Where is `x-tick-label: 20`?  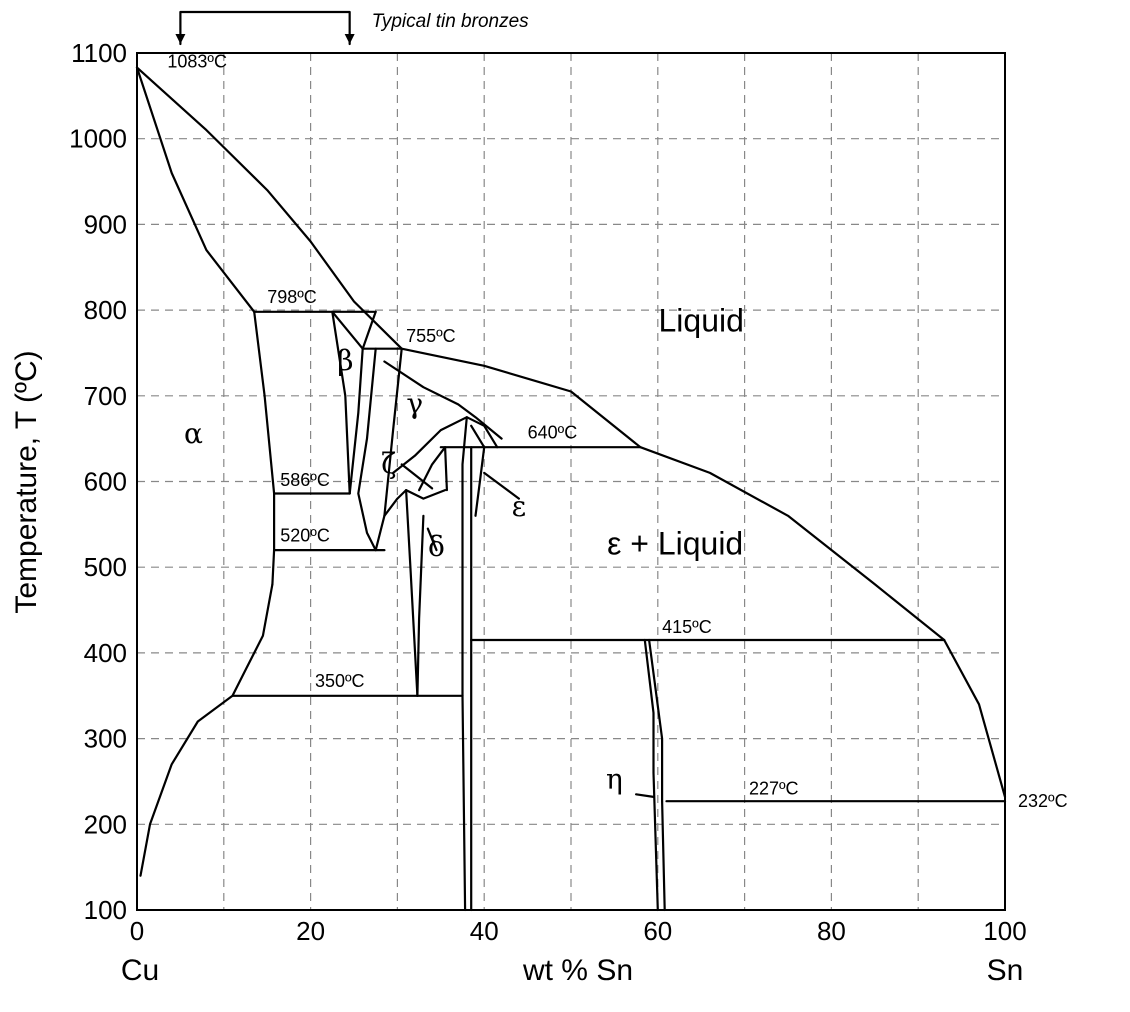 x-tick-label: 20 is located at coordinates (310, 931).